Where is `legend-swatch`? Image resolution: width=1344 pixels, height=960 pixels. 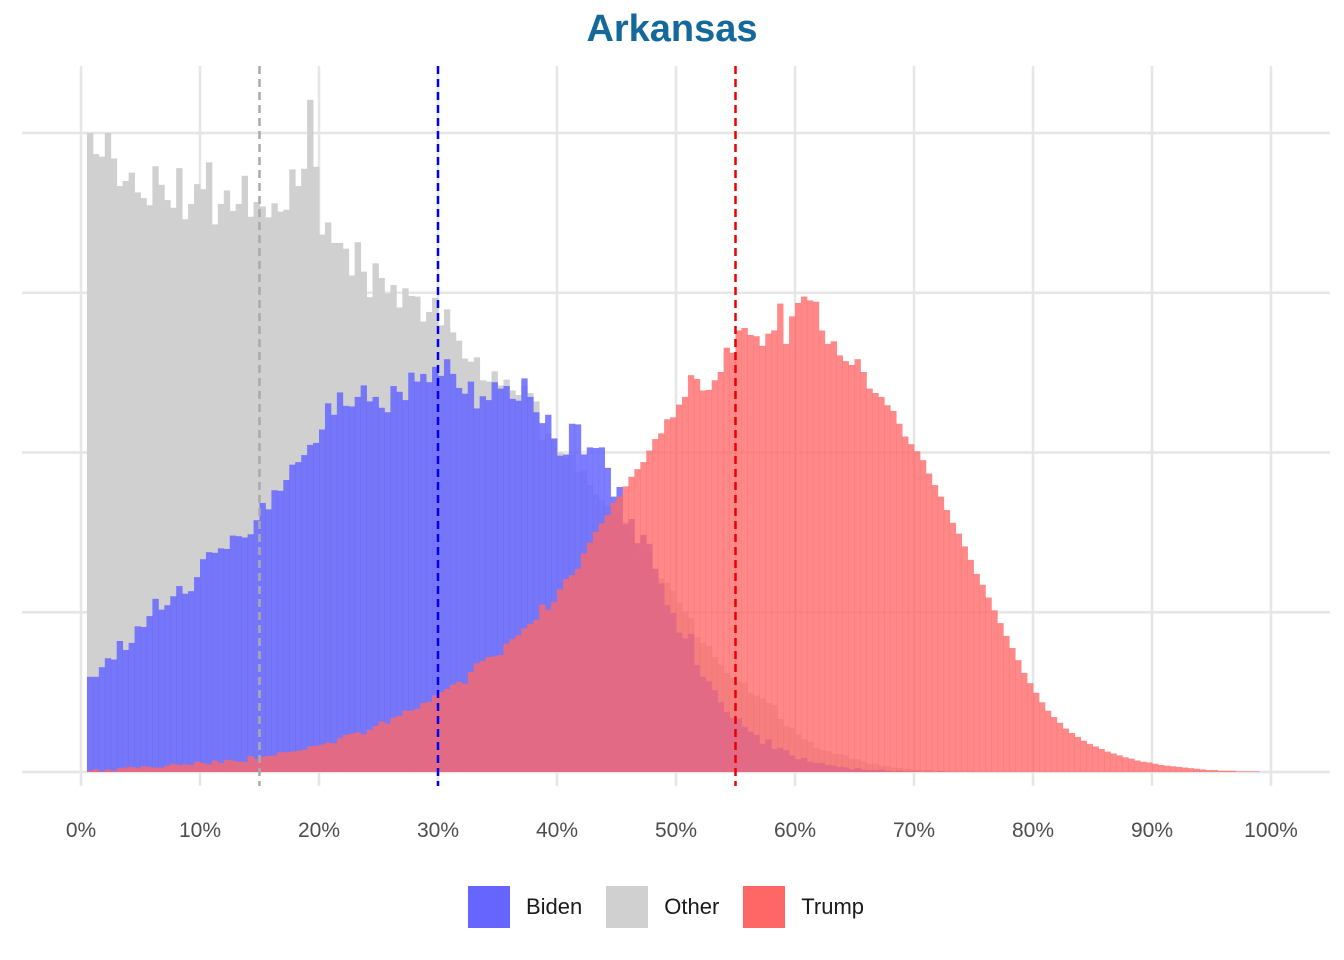 legend-swatch is located at coordinates (627, 907).